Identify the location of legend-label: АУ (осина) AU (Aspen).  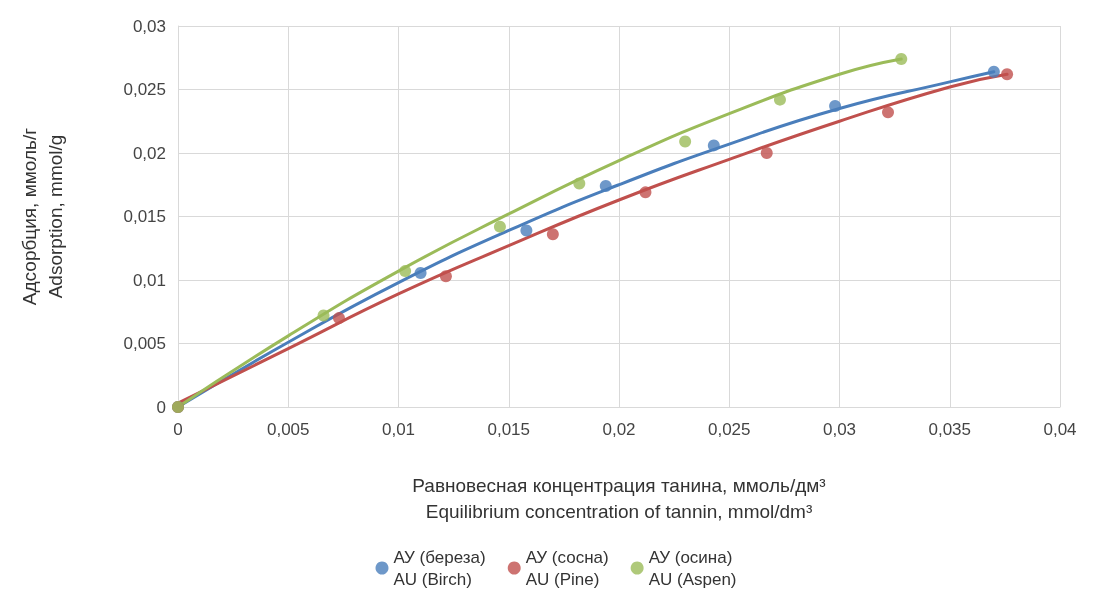
(692, 568).